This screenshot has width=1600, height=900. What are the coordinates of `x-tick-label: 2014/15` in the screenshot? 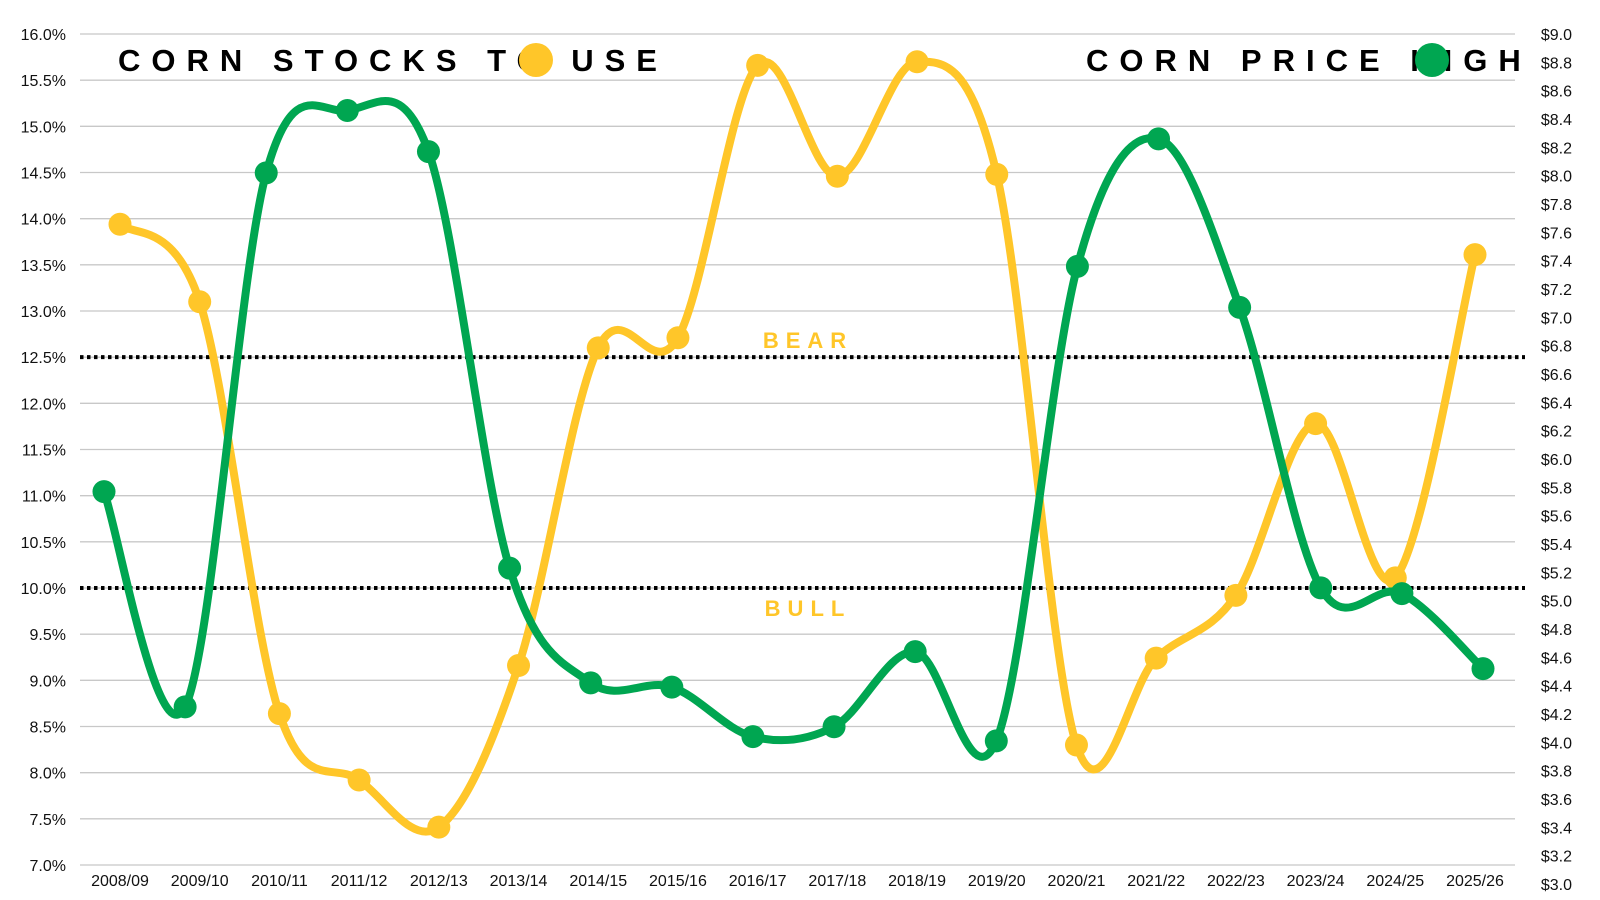 It's located at (598, 881).